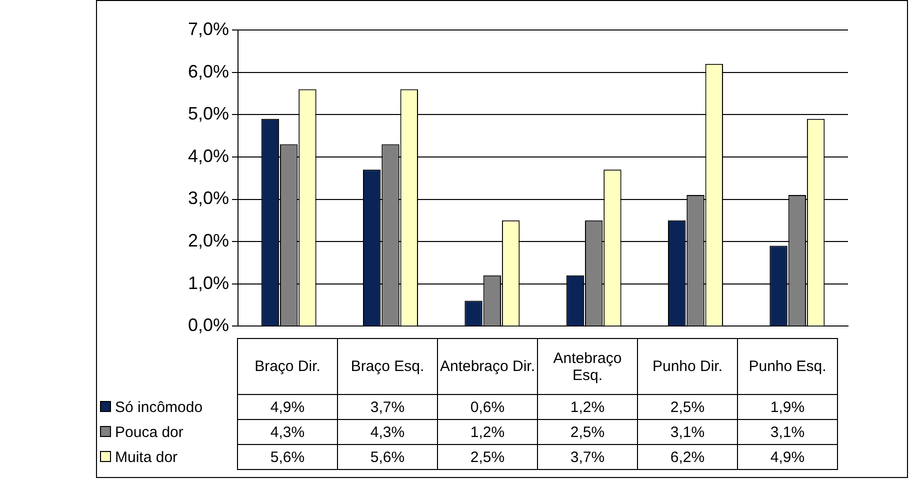 This screenshot has height=479, width=918. What do you see at coordinates (208, 71) in the screenshot?
I see `y-tick-label: 6,0%` at bounding box center [208, 71].